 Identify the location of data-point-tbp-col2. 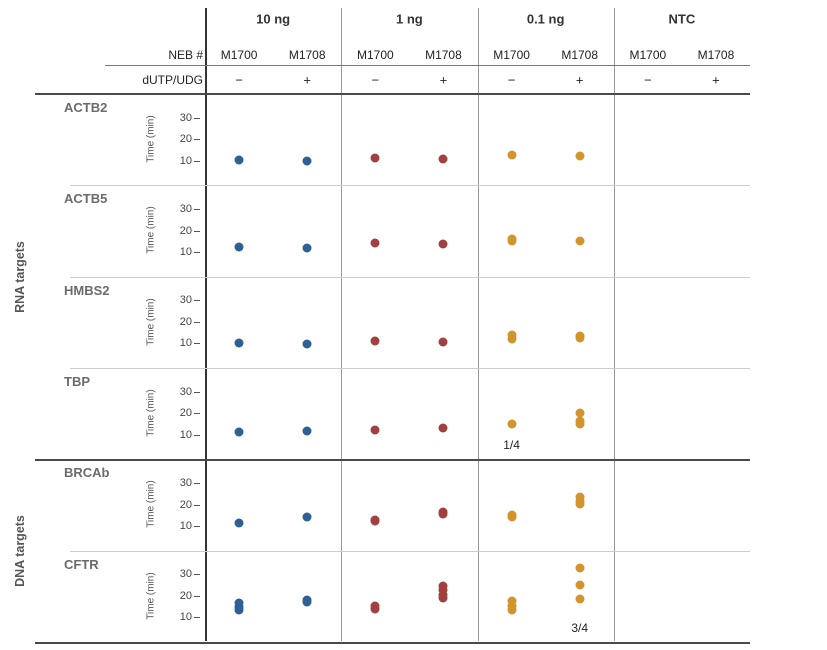
(375, 430).